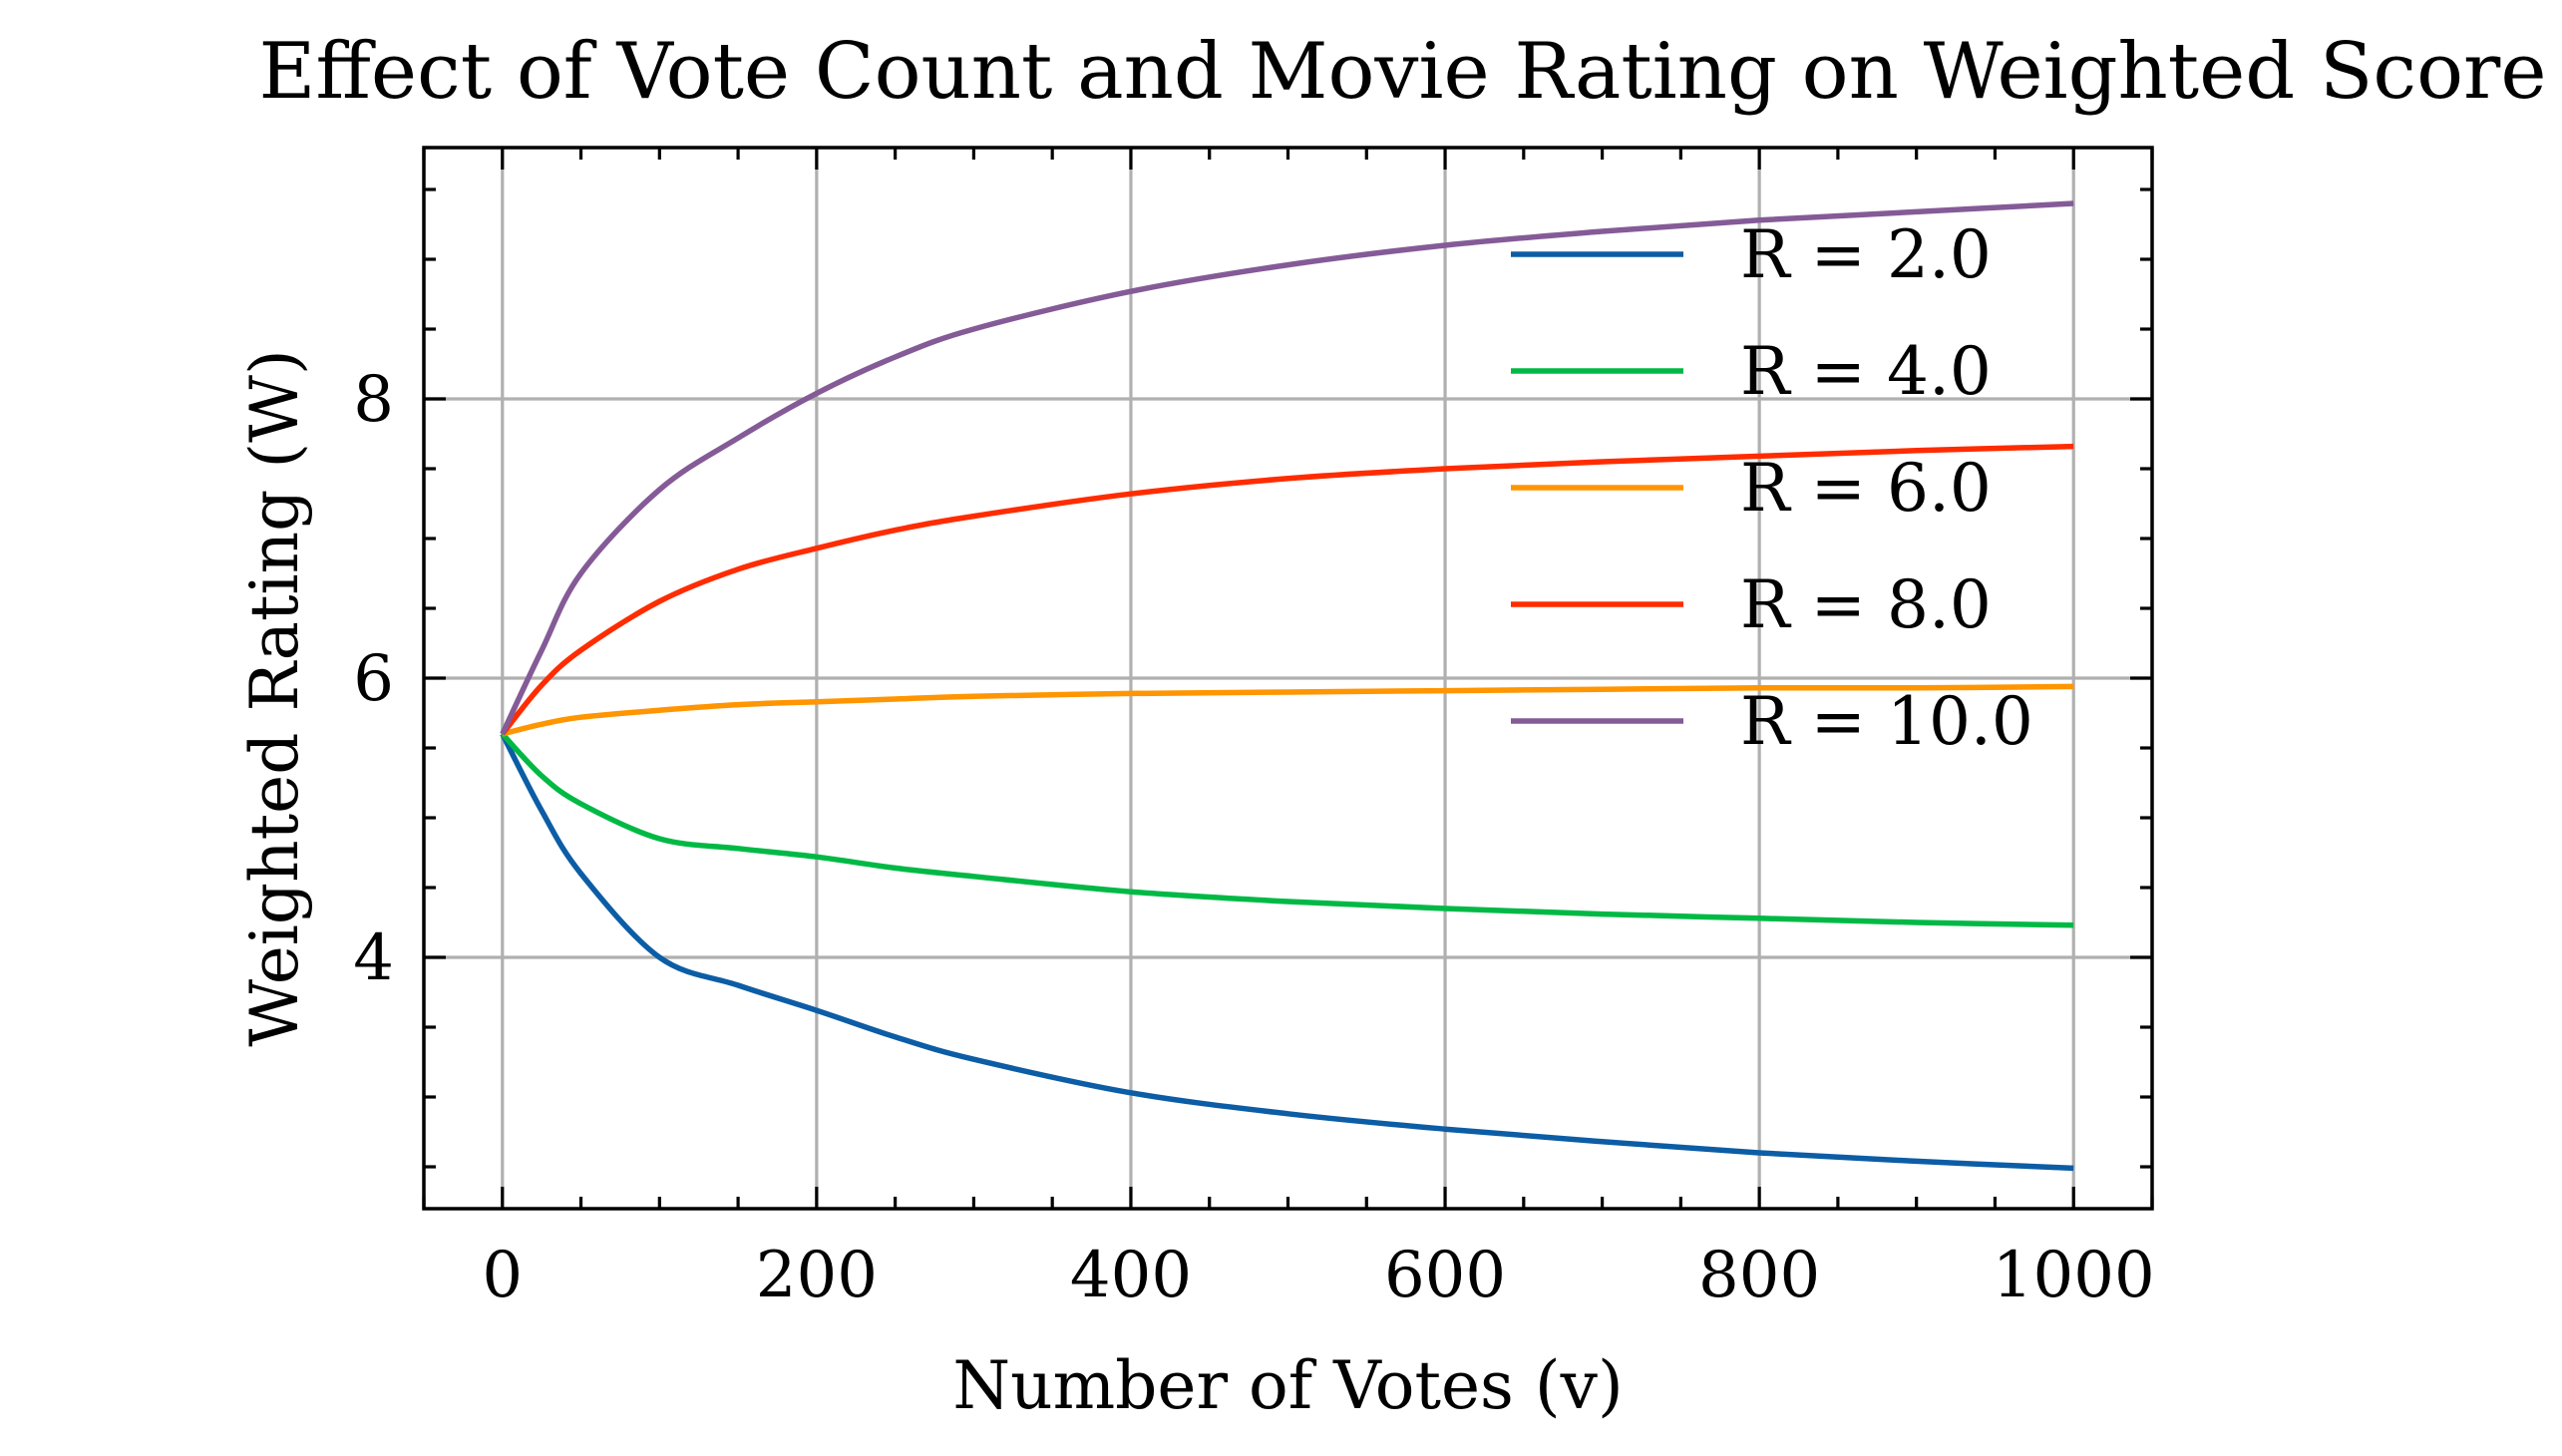  I want to click on x-tick-label: 800, so click(1759, 1275).